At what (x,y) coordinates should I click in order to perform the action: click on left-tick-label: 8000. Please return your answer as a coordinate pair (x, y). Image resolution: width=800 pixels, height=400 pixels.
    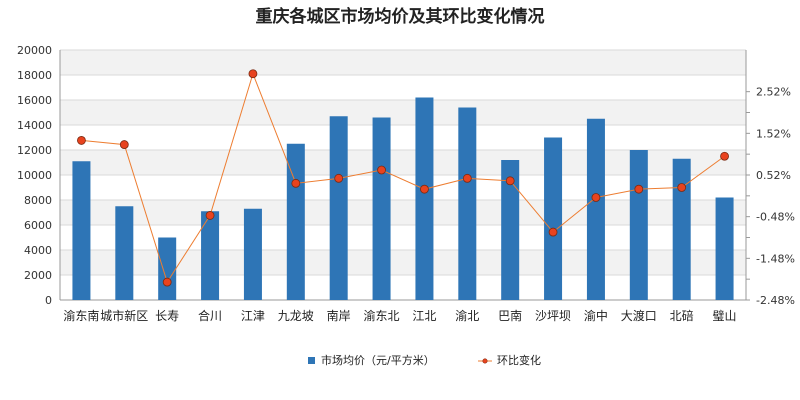
    Looking at the image, I should click on (38, 200).